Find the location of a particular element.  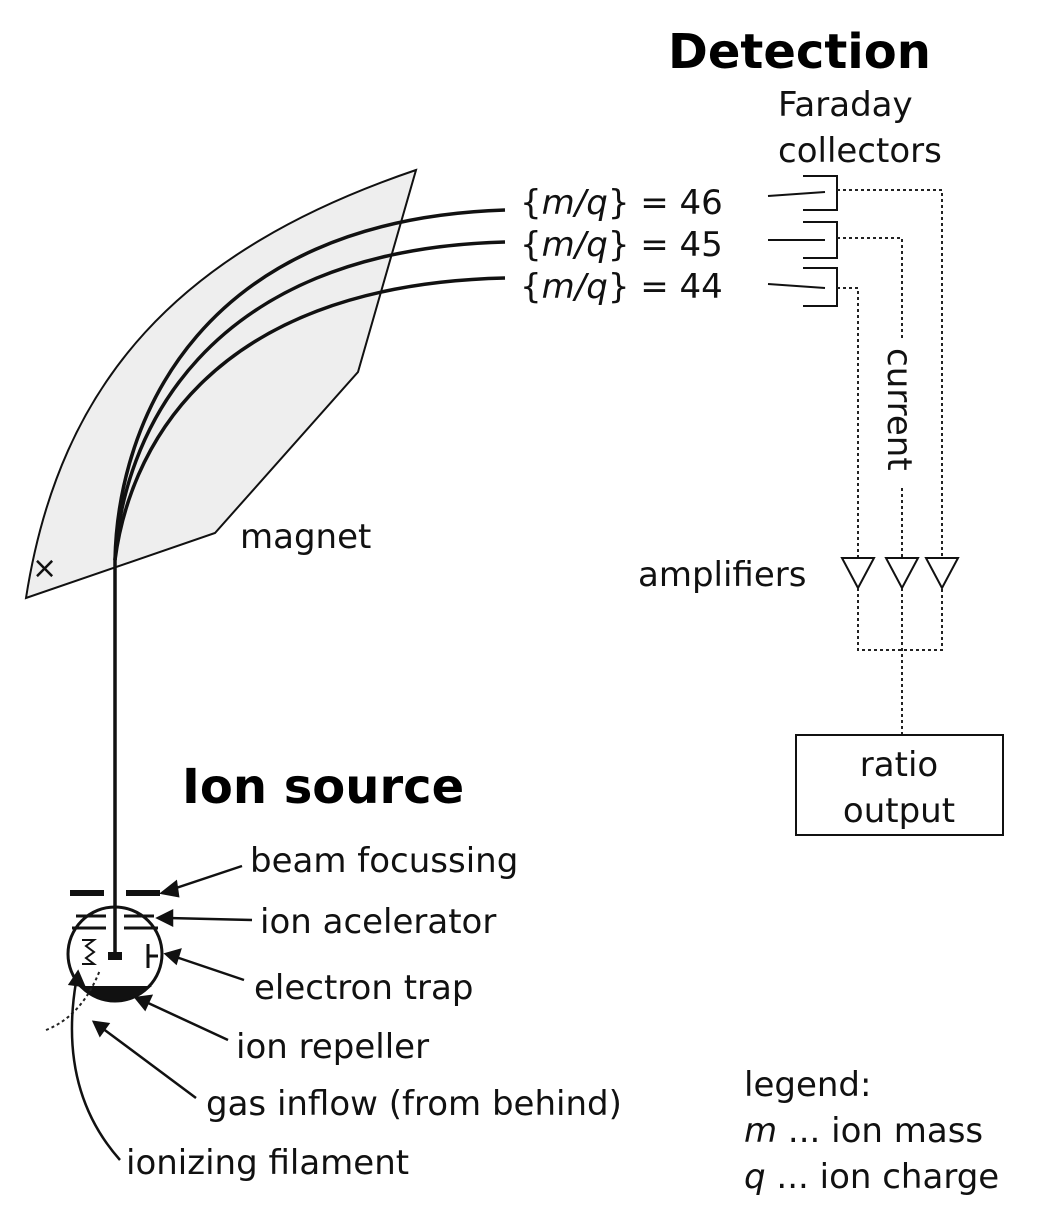

ratio-output-line1: ratio is located at coordinates (899, 765).